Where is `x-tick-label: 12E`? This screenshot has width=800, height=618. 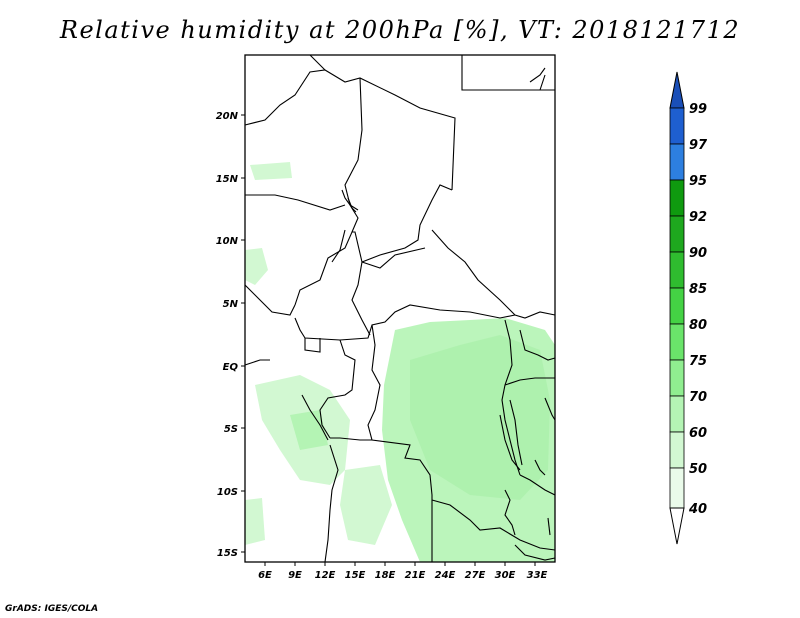 x-tick-label: 12E is located at coordinates (325, 575).